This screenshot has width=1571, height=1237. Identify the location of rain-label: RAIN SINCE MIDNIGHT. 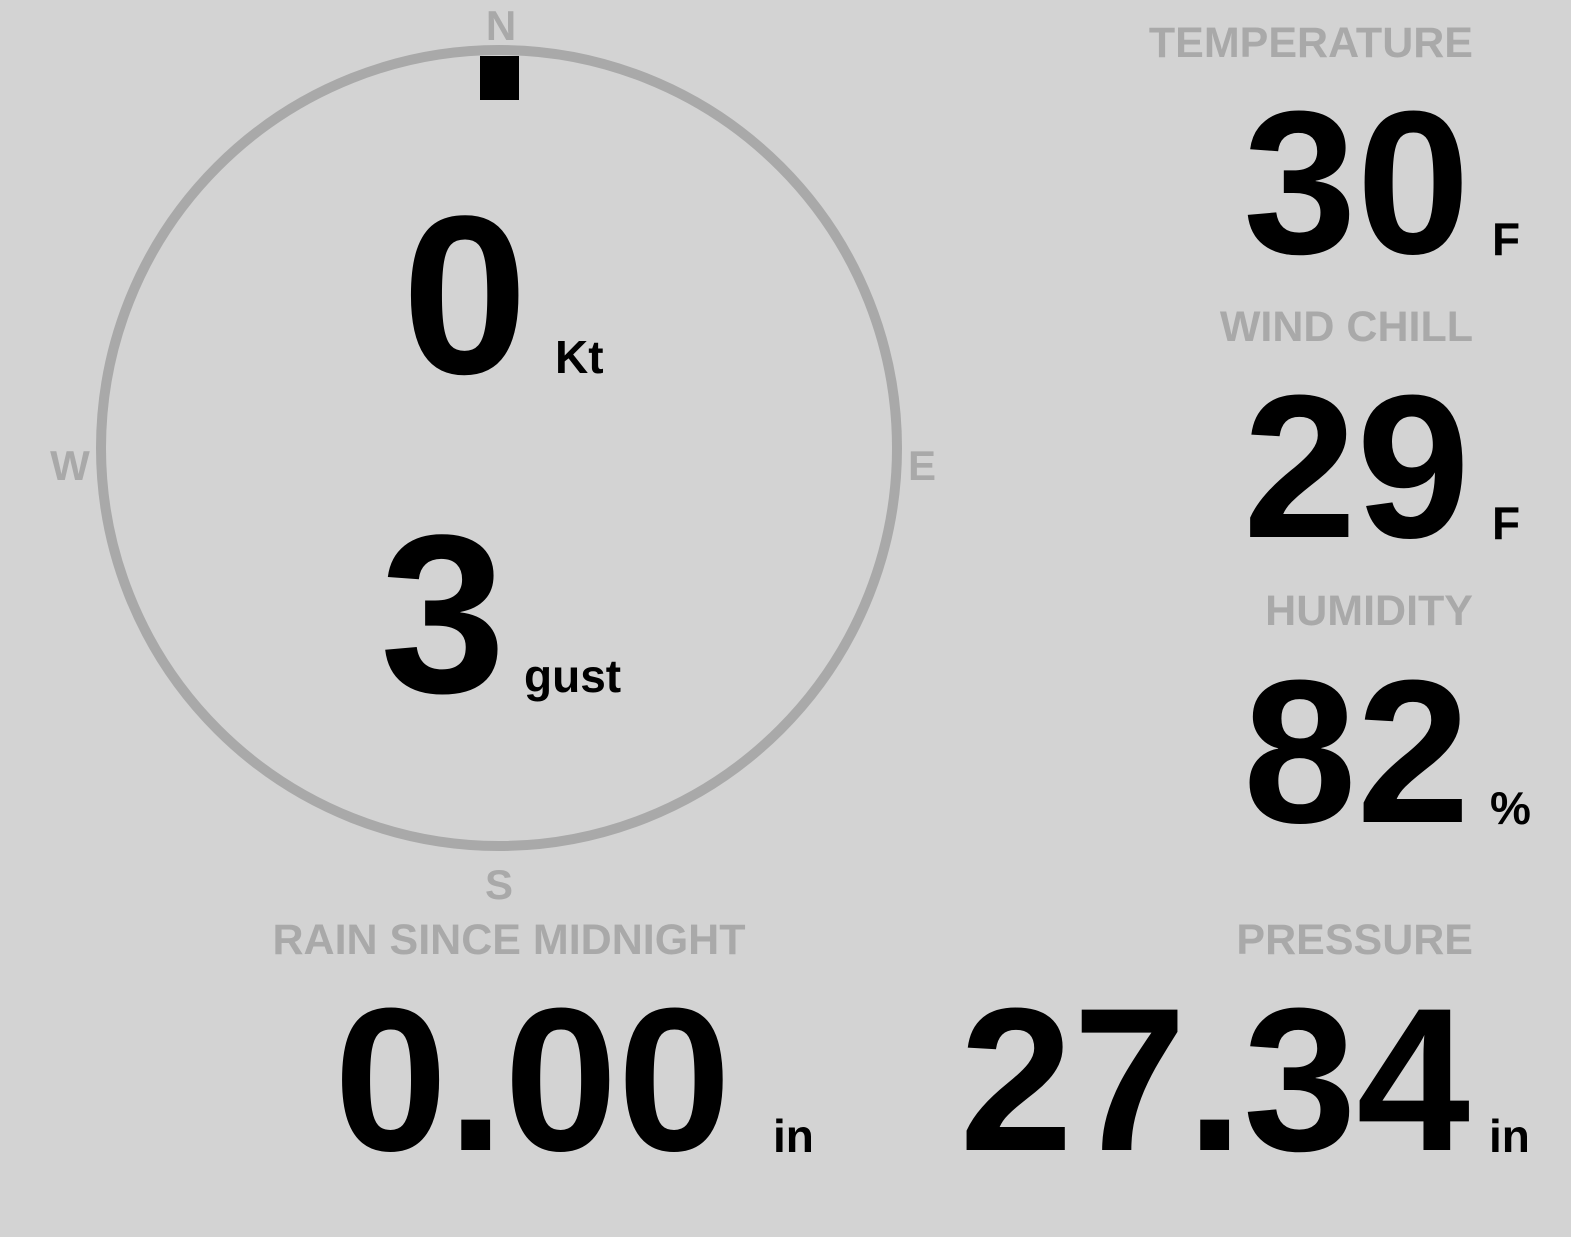
(509, 940).